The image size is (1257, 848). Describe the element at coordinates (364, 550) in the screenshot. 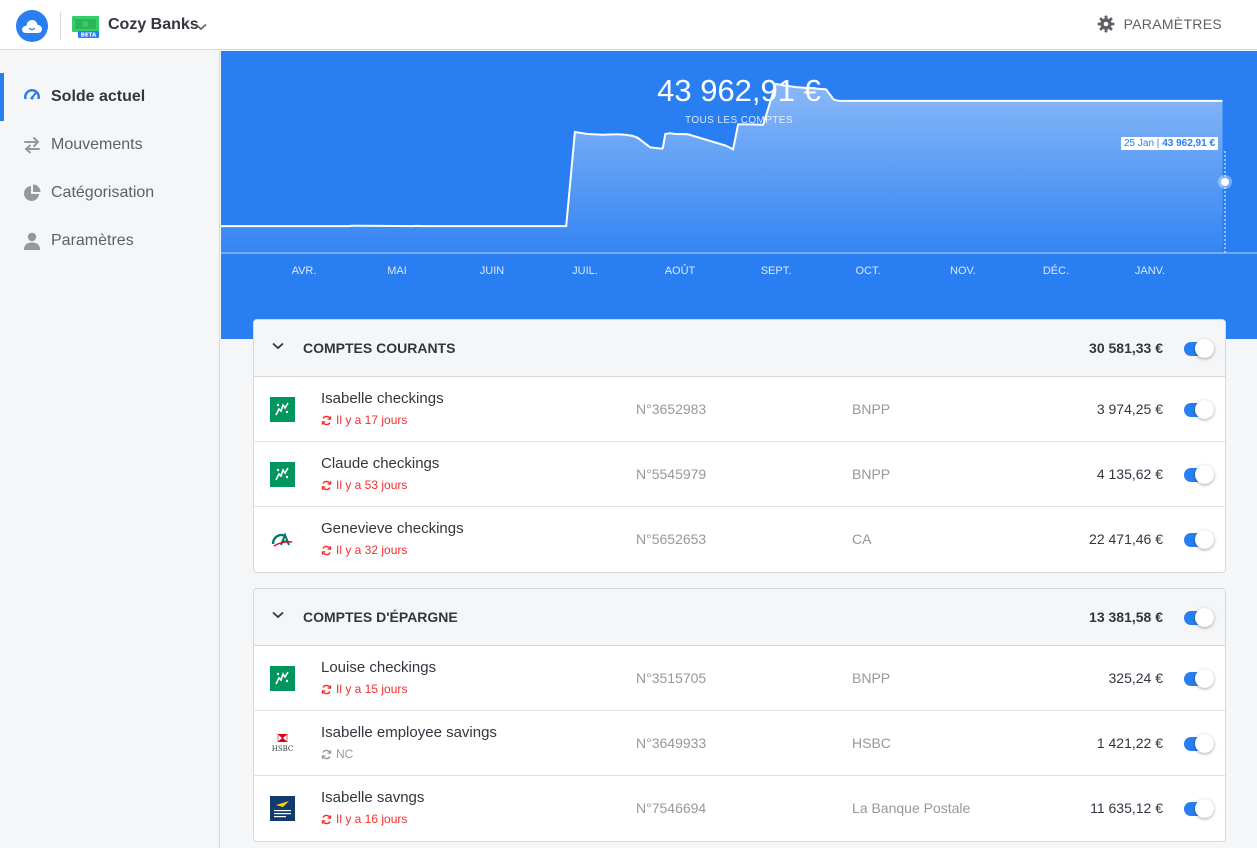

I see `account-sync-status: Il y a 32 jours` at that location.